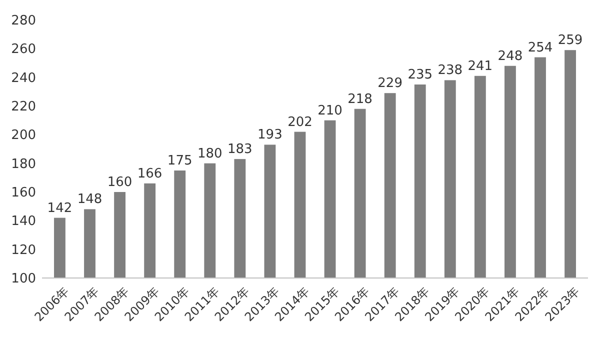  Describe the element at coordinates (23, 193) in the screenshot. I see `y-tick-label: 160` at that location.